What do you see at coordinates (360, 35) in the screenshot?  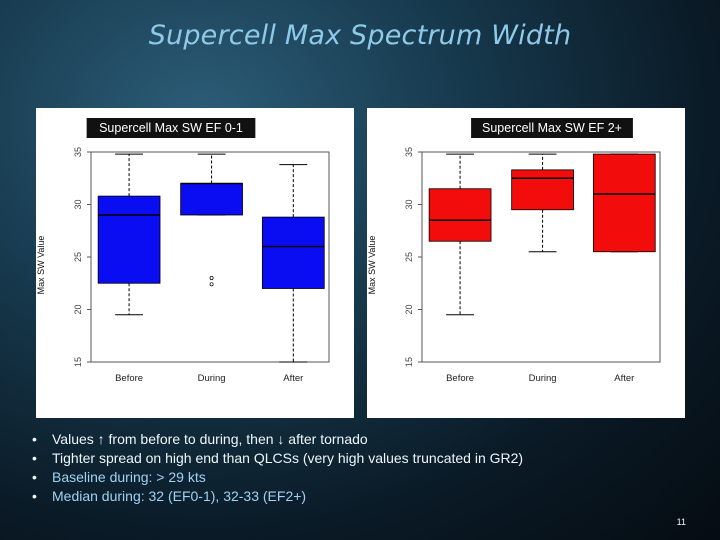 I see `slide-title: Supercell Max Spectrum Width` at bounding box center [360, 35].